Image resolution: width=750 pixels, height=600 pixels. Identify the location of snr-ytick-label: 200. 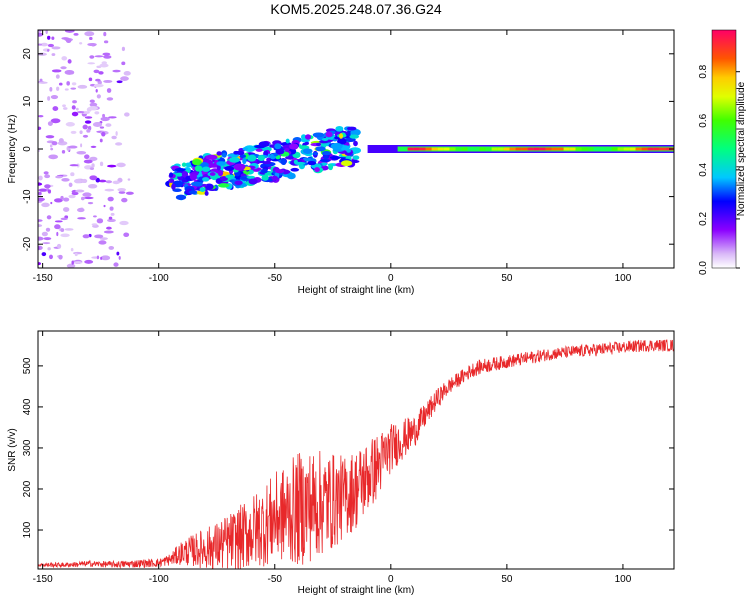
(27, 488).